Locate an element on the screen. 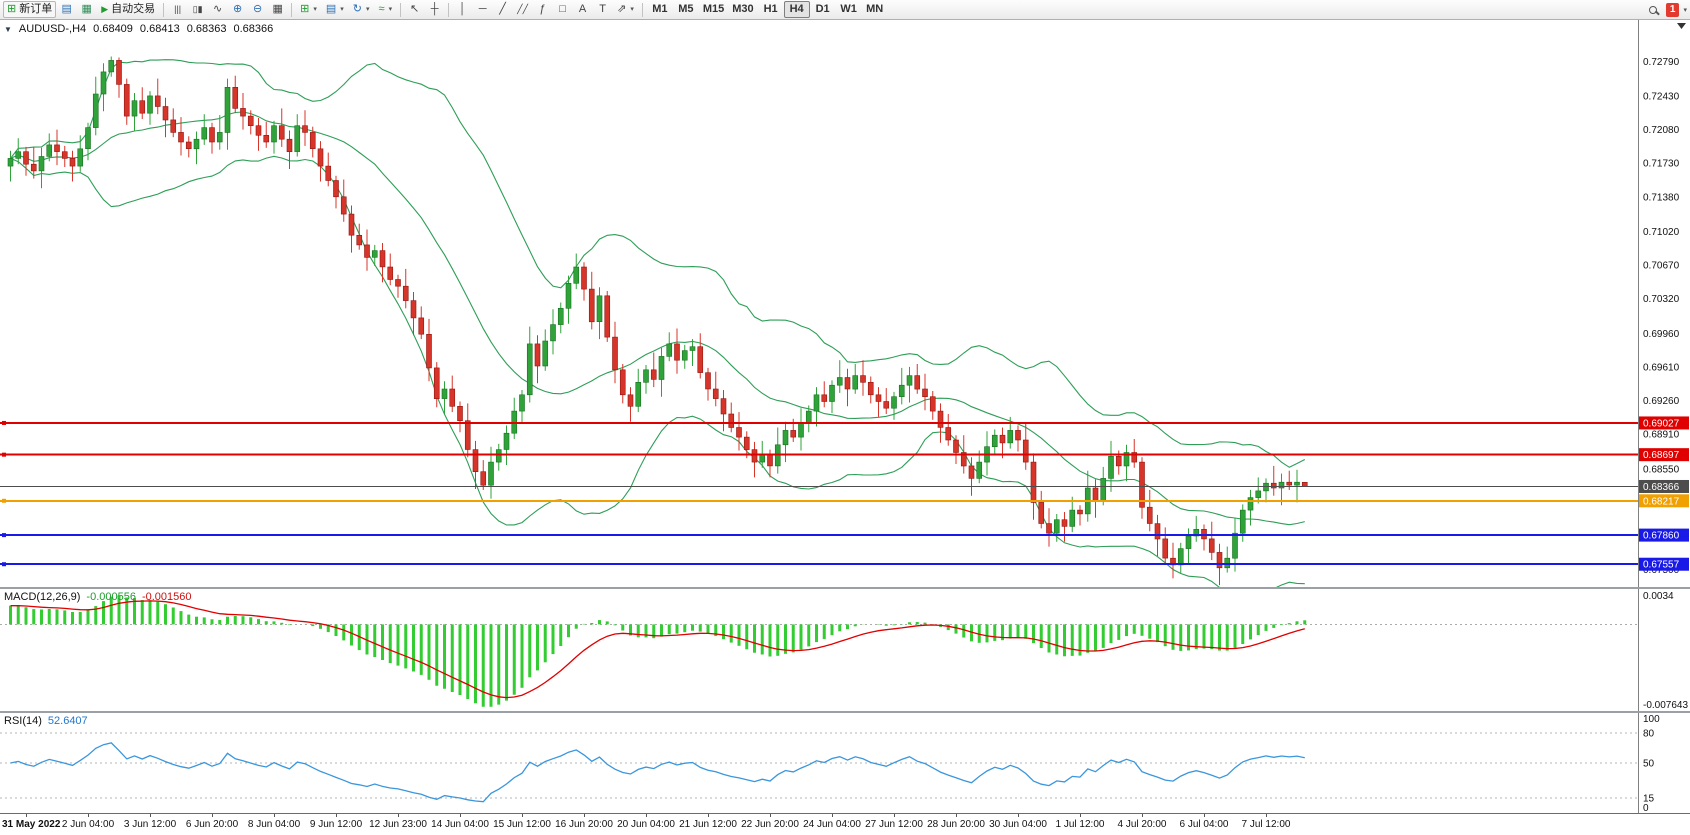 This screenshot has height=835, width=1690. time-axis-label: 14 Jun 04:00 is located at coordinates (460, 824).